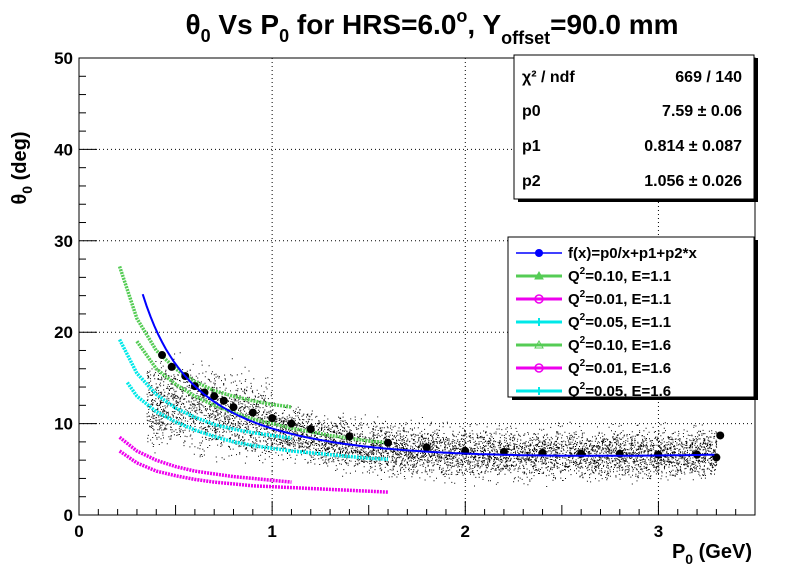 This screenshot has height=572, width=796. I want to click on stats-value: 7.59 ± 0.06, so click(702, 111).